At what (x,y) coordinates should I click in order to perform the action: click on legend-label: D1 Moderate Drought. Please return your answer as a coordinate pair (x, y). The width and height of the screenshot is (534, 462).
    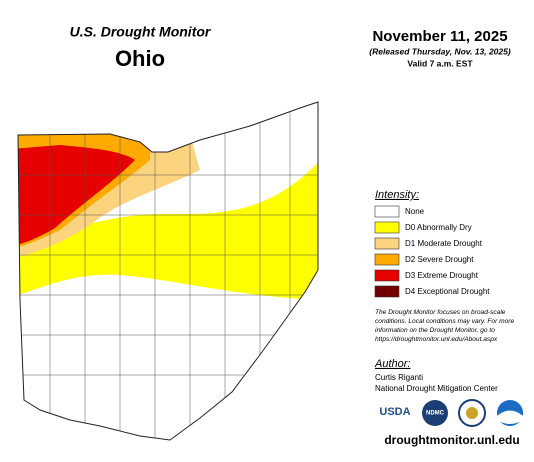
    Looking at the image, I should click on (444, 243).